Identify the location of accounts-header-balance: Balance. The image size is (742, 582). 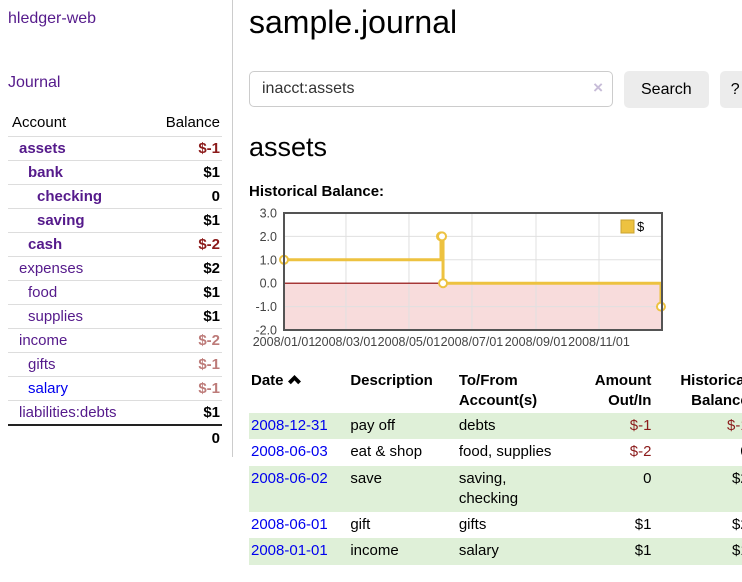
(192, 122).